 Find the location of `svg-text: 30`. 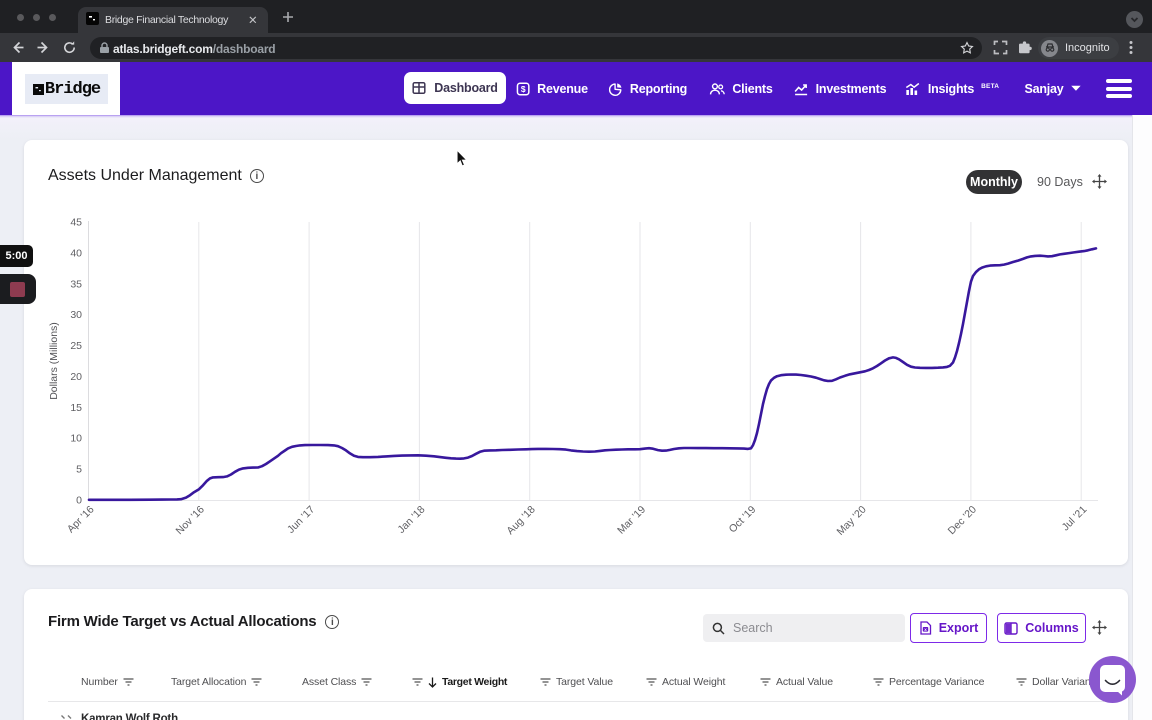

svg-text: 30 is located at coordinates (76, 315).